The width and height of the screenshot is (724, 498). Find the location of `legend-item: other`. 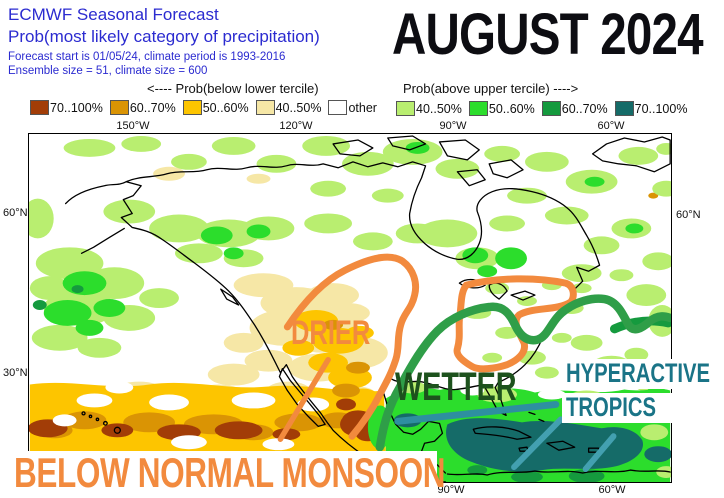

legend-item: other is located at coordinates (352, 107).